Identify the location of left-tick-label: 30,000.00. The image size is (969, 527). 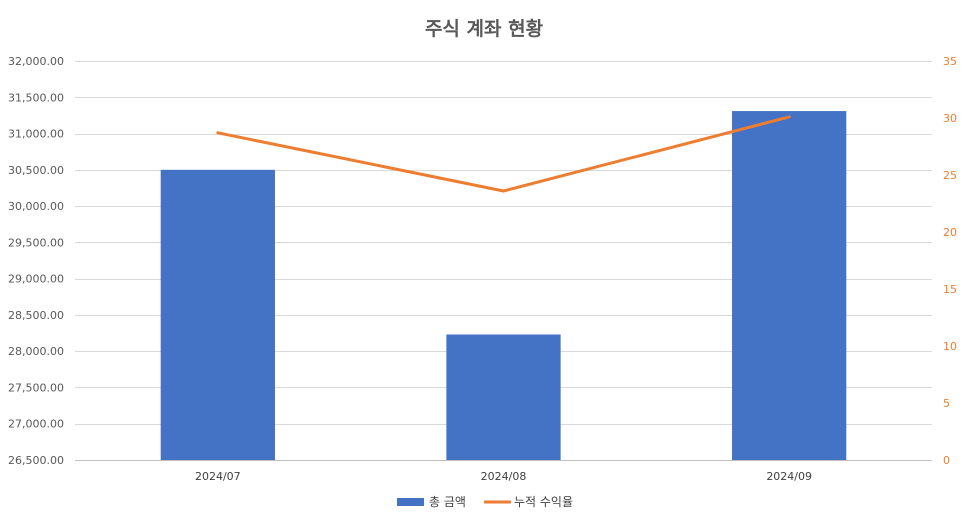
(36, 206).